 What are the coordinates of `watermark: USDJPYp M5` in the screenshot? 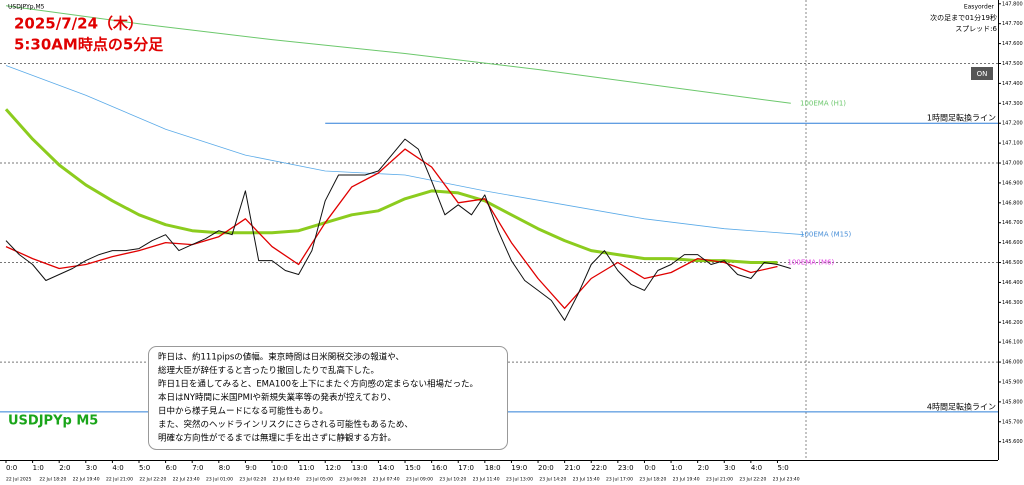 It's located at (53, 421).